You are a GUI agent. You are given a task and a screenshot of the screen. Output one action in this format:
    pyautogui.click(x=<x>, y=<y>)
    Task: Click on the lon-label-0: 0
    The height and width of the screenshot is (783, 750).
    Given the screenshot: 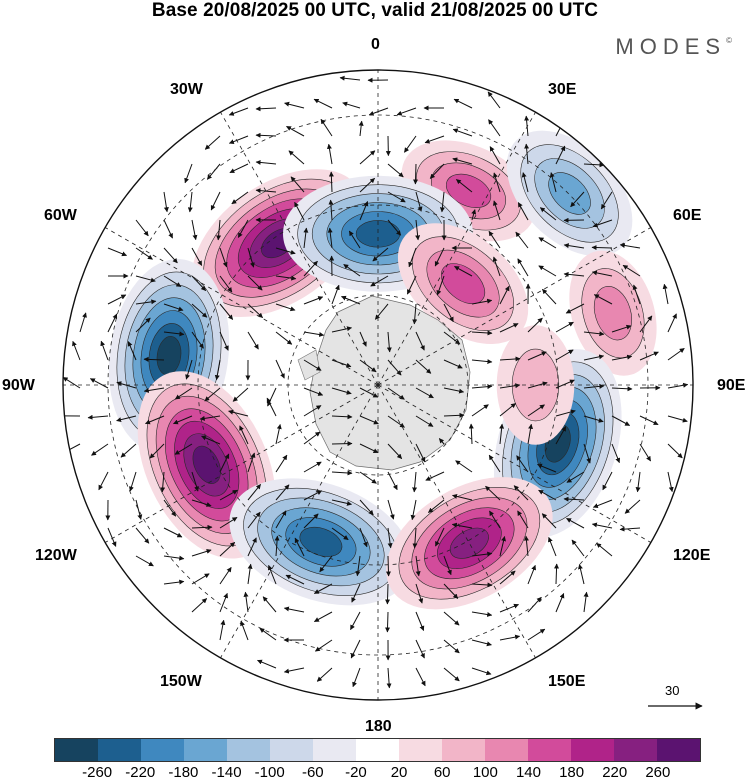 What is the action you would take?
    pyautogui.click(x=375, y=44)
    